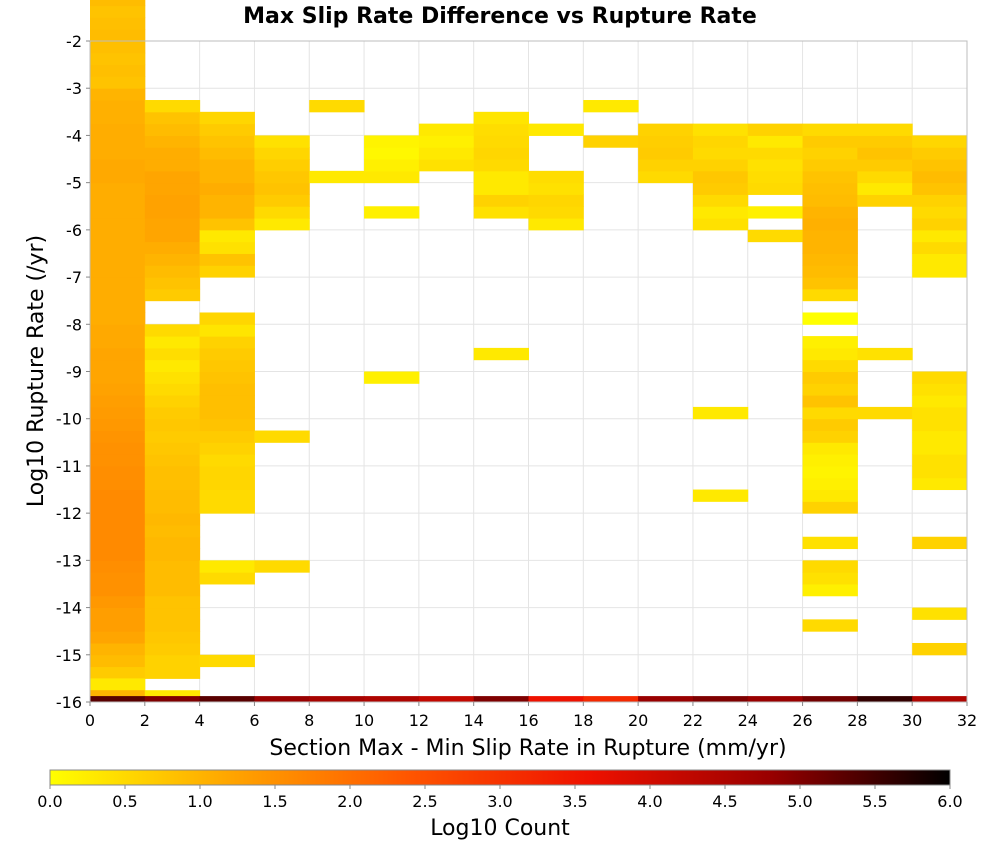 The width and height of the screenshot is (1000, 850). What do you see at coordinates (583, 720) in the screenshot?
I see `x-tick-label: 18` at bounding box center [583, 720].